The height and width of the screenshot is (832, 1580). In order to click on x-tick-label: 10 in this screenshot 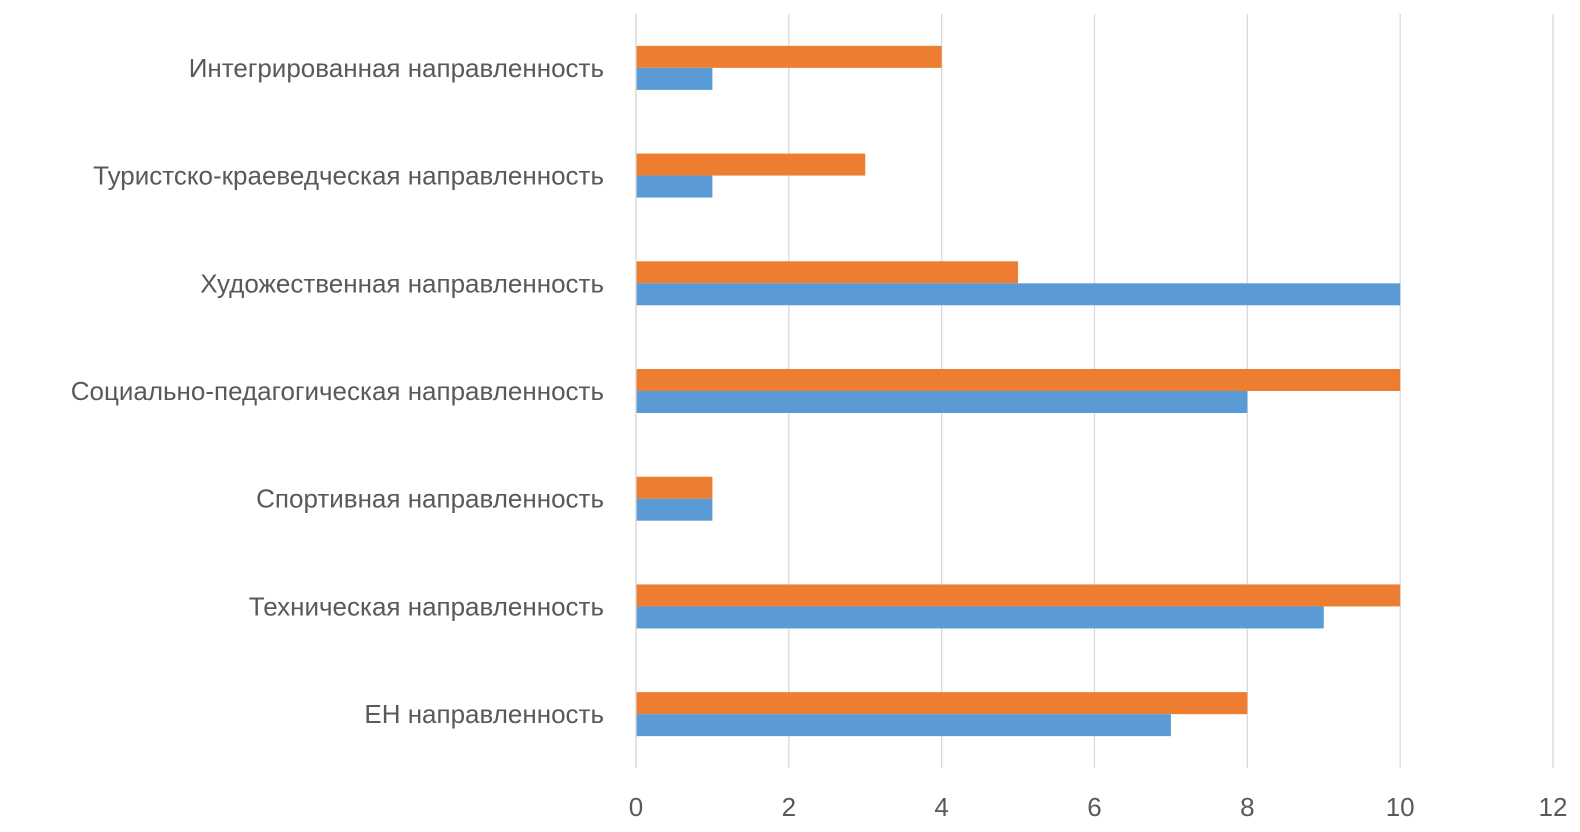, I will do `click(1400, 807)`.